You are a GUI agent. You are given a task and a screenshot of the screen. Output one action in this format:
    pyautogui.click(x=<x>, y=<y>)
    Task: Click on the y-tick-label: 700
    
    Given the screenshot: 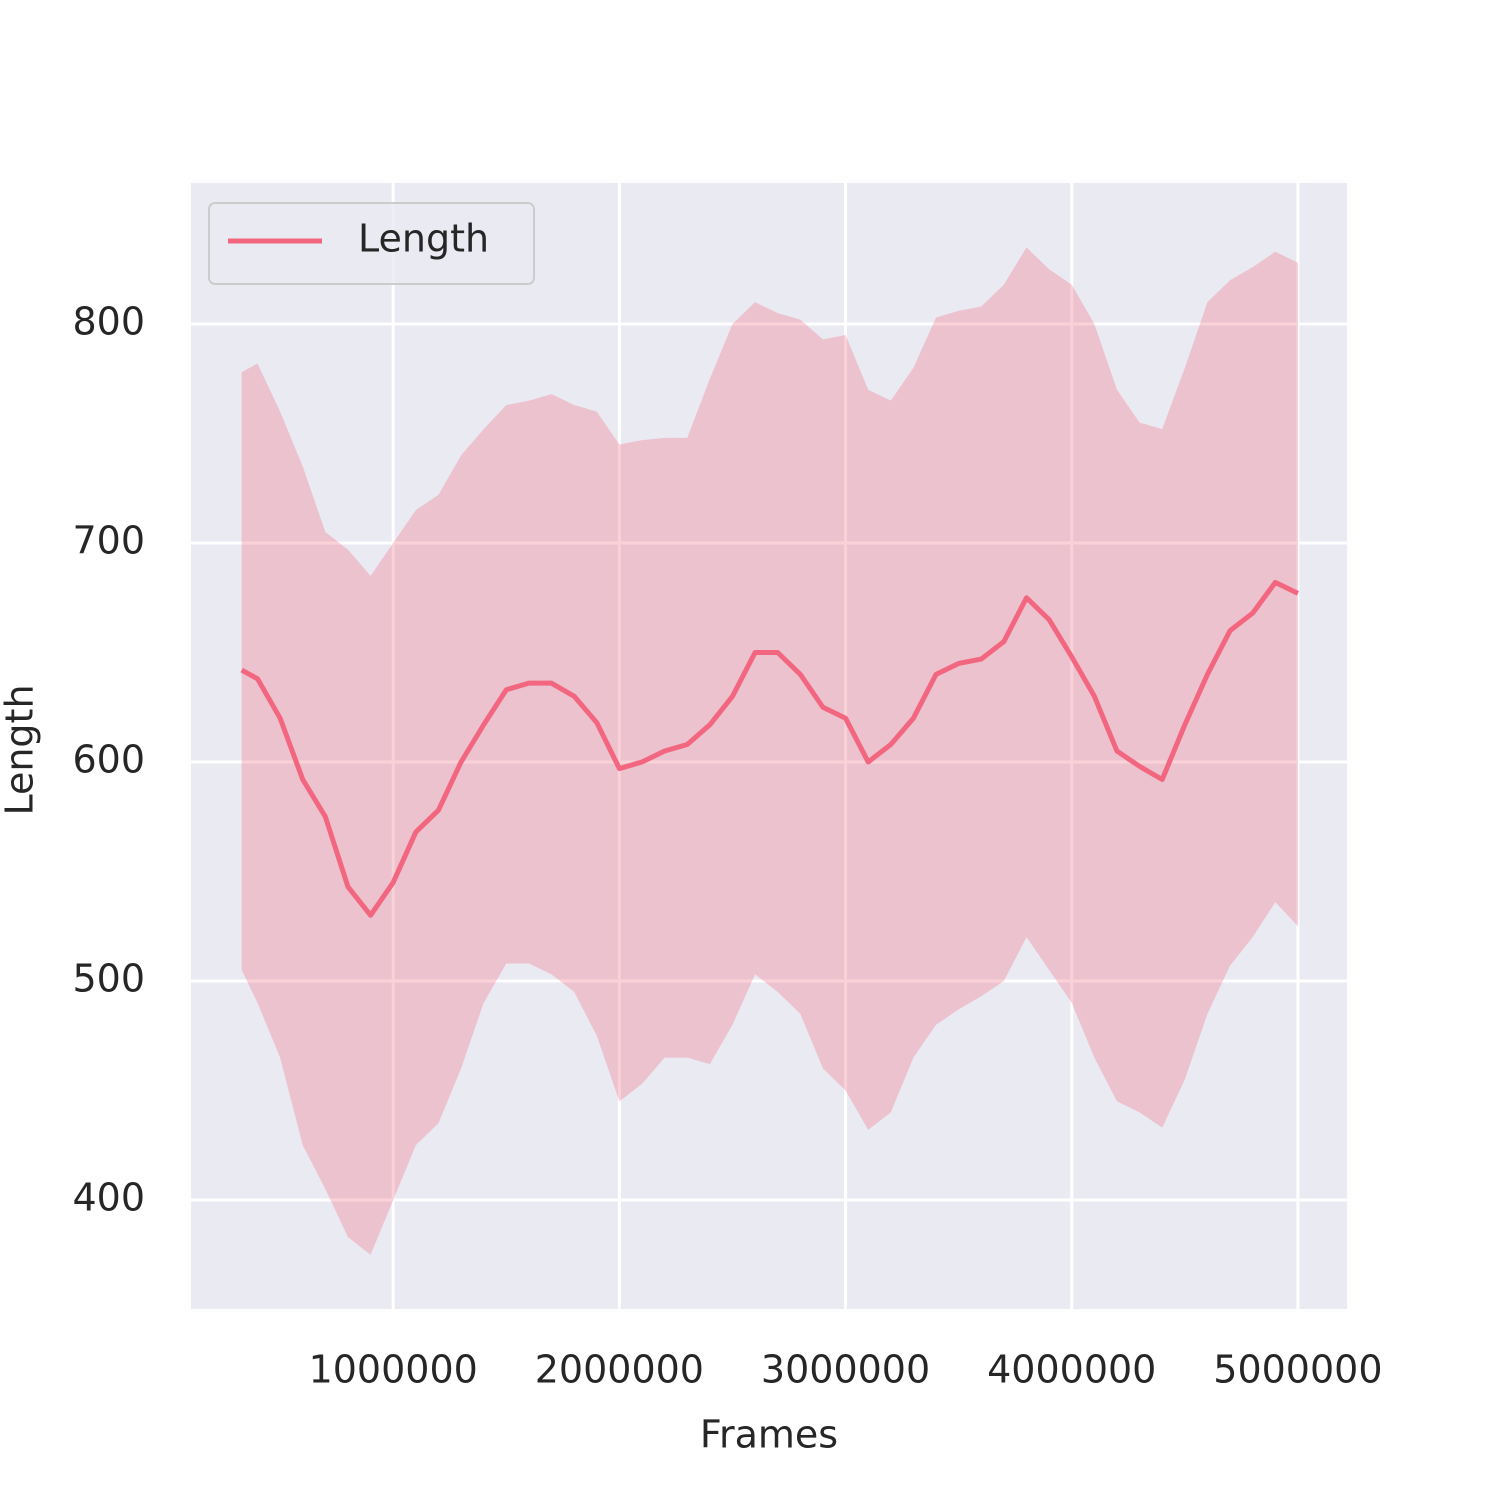 What is the action you would take?
    pyautogui.click(x=108, y=541)
    